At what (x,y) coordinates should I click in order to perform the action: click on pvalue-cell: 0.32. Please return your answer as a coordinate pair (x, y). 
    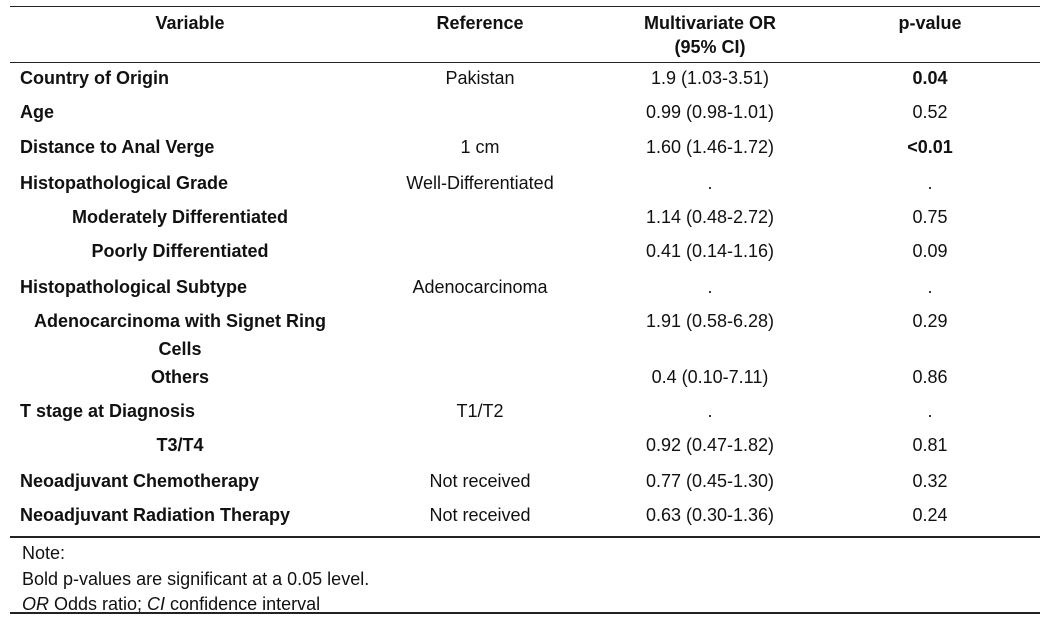
    Looking at the image, I should click on (930, 481).